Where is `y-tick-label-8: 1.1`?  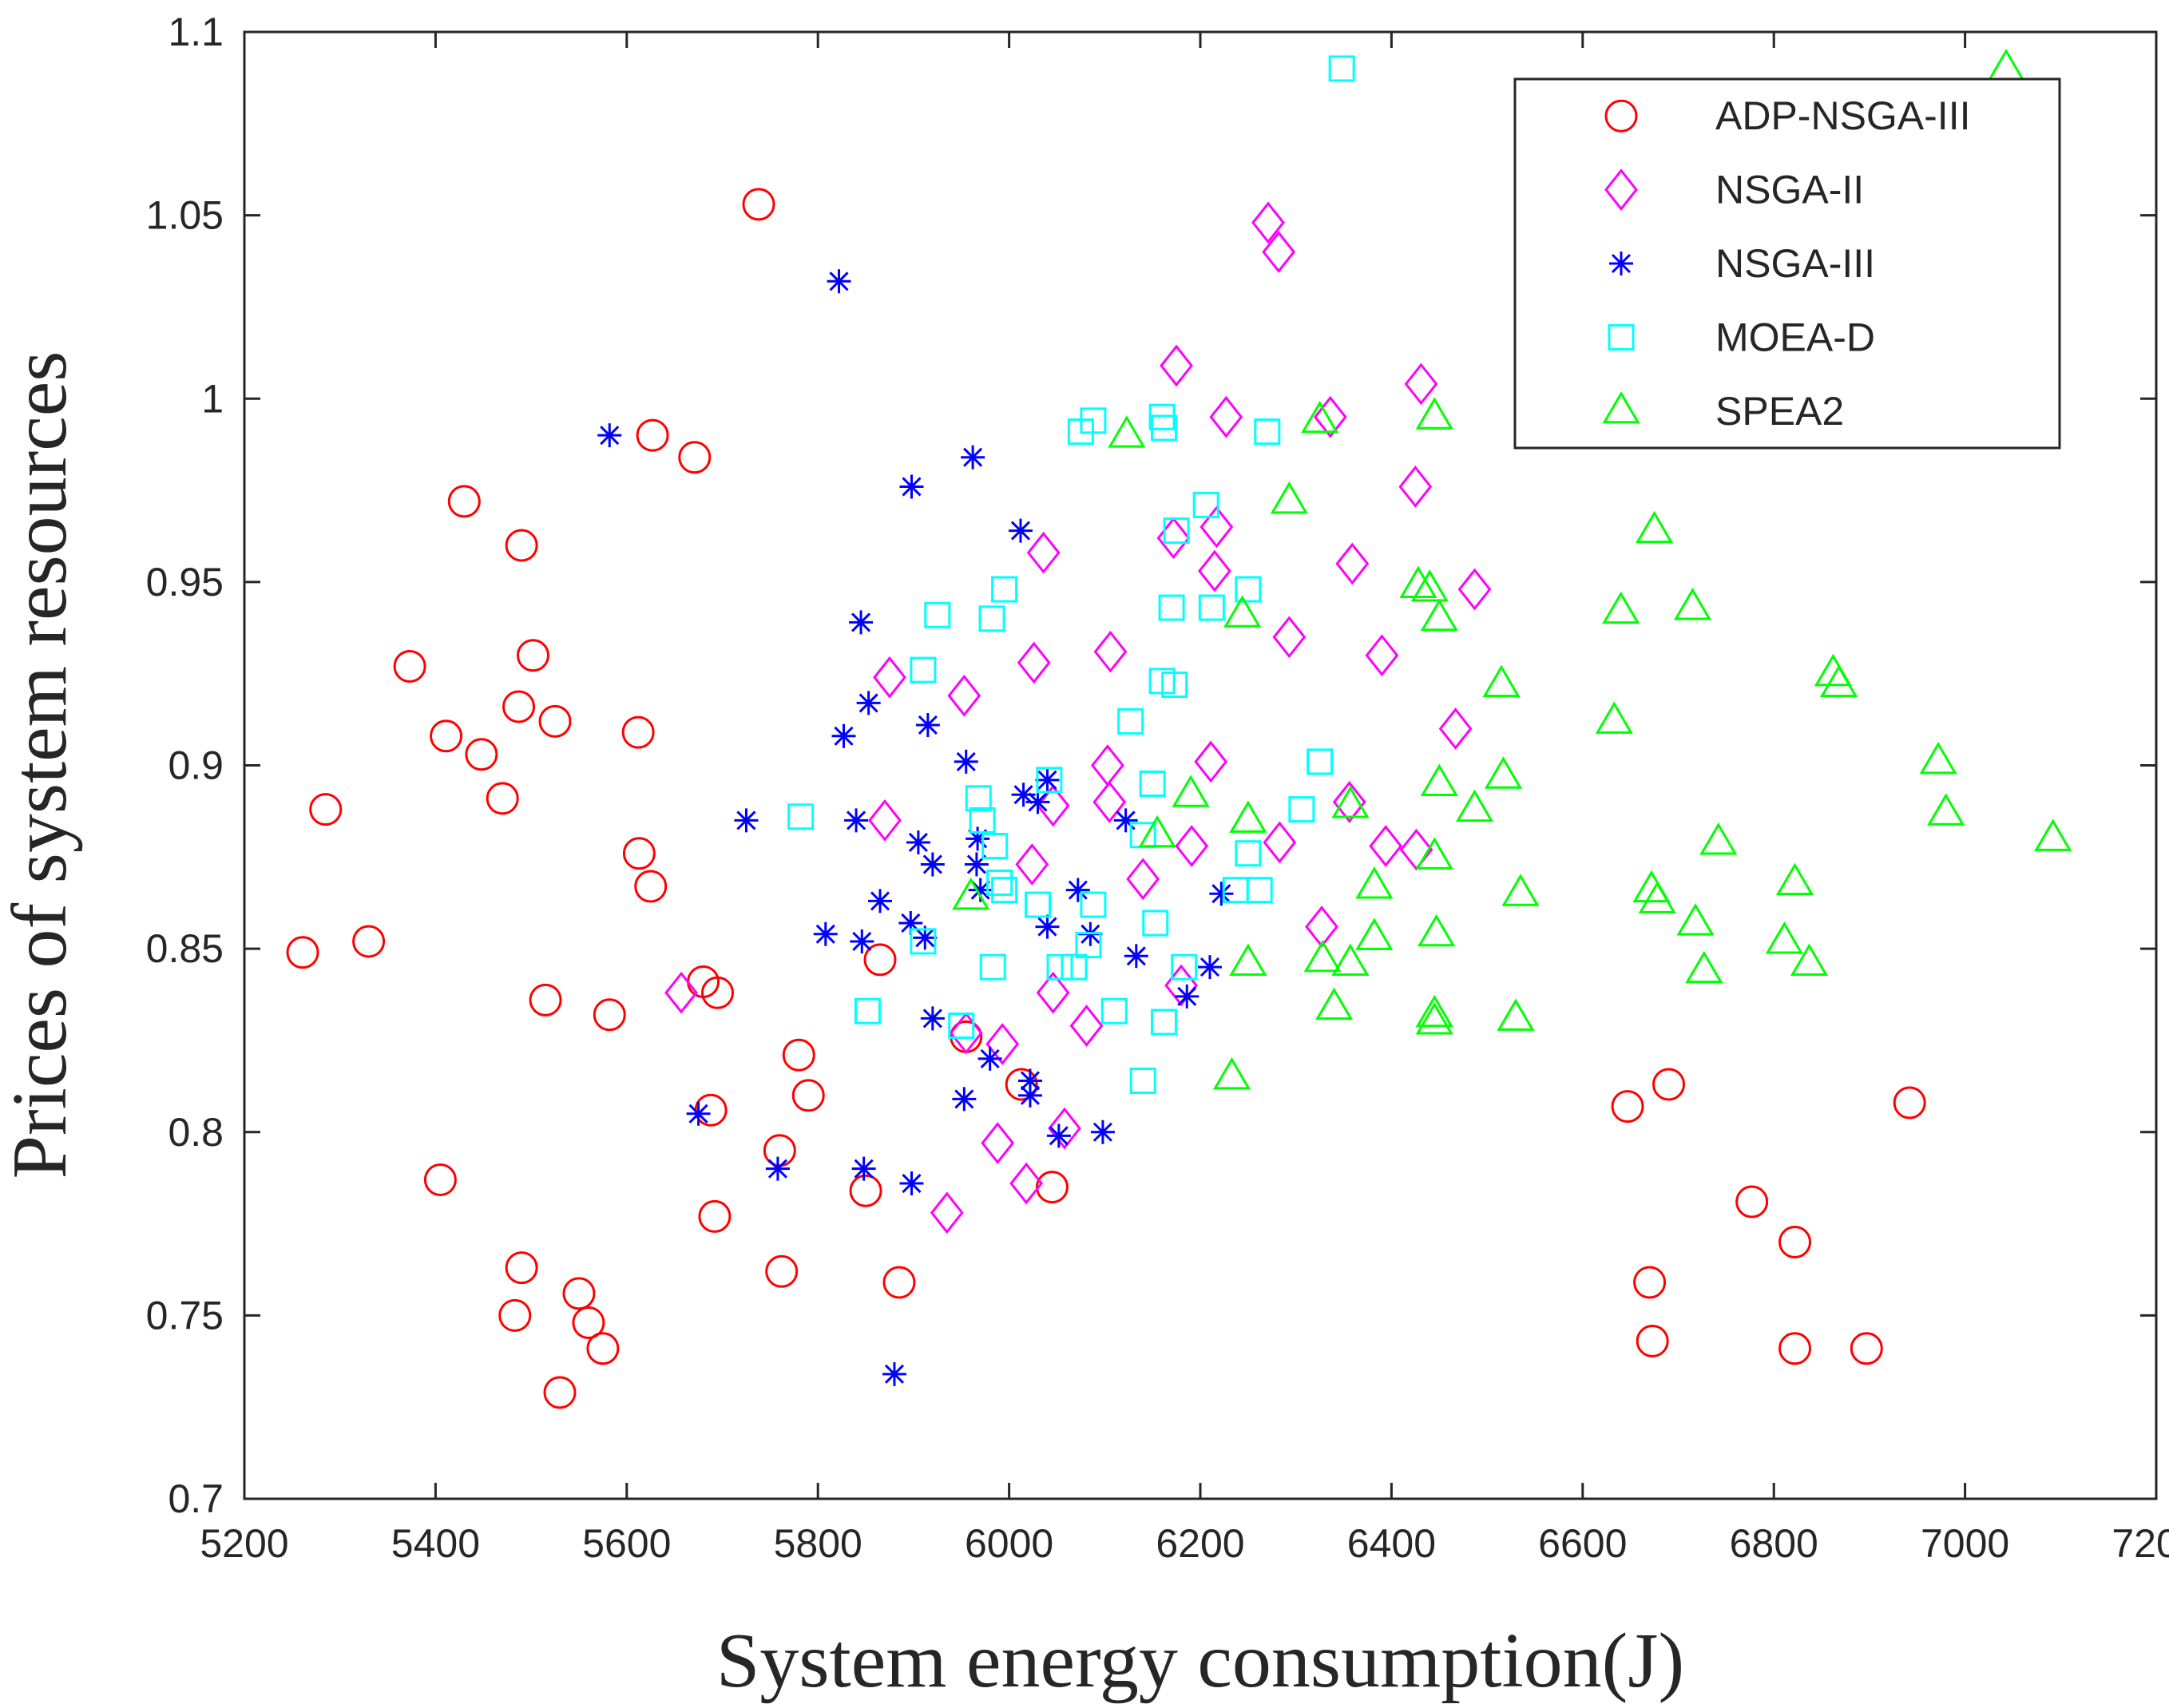 y-tick-label-8: 1.1 is located at coordinates (196, 32).